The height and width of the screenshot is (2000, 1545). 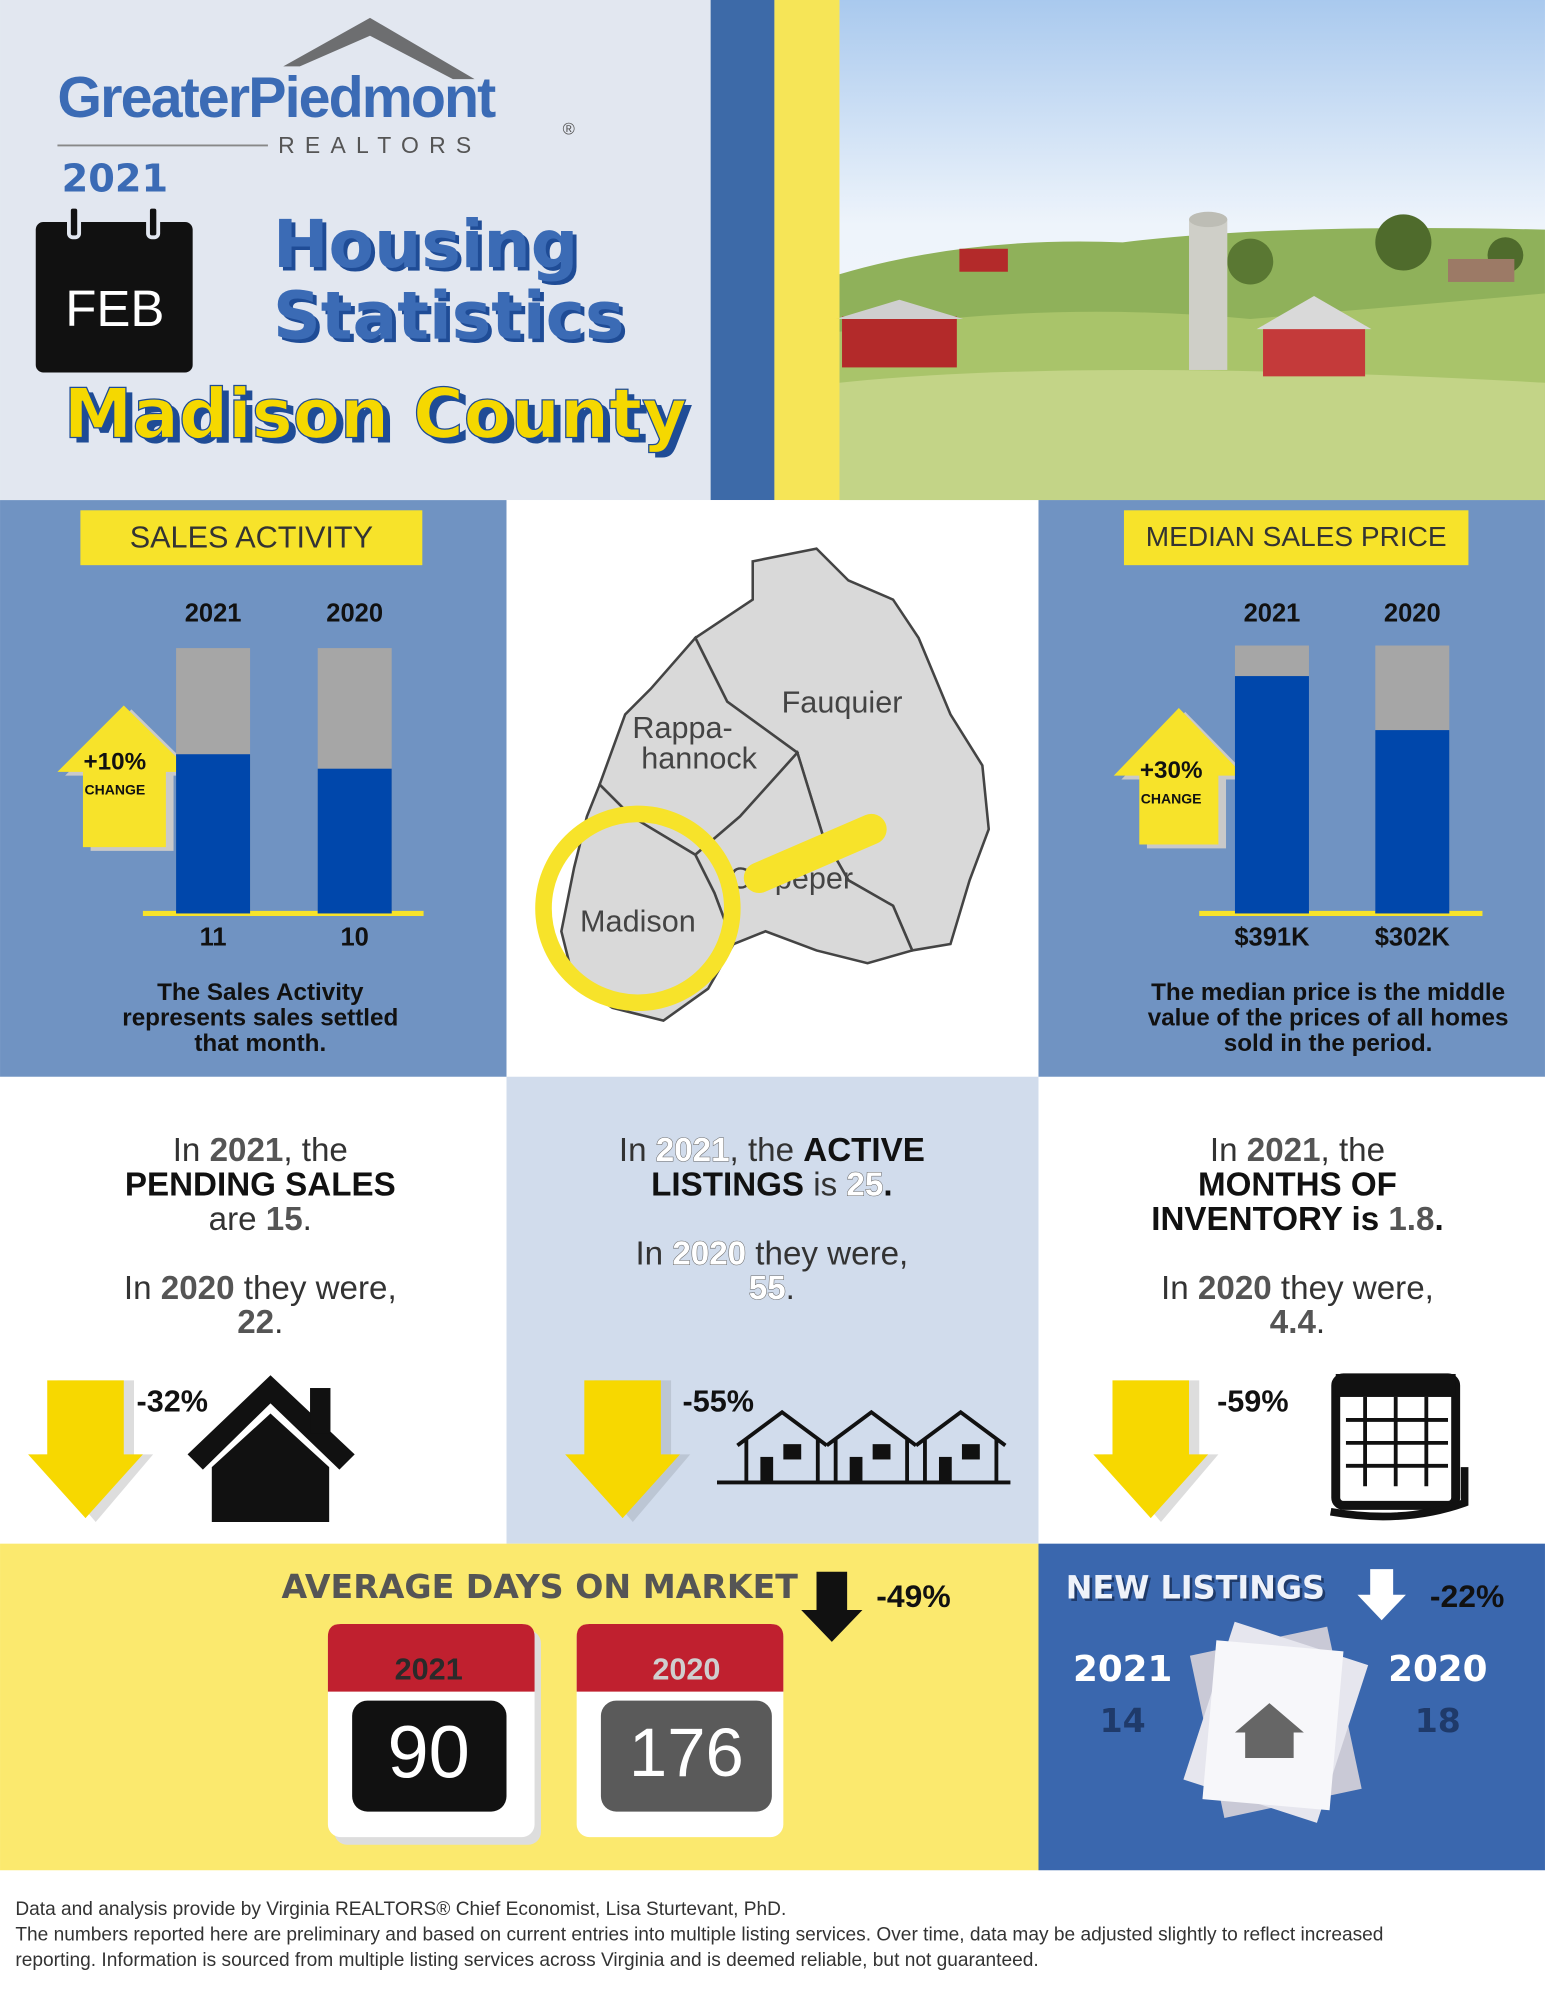 I want to click on calendar-ring, so click(x=74, y=222).